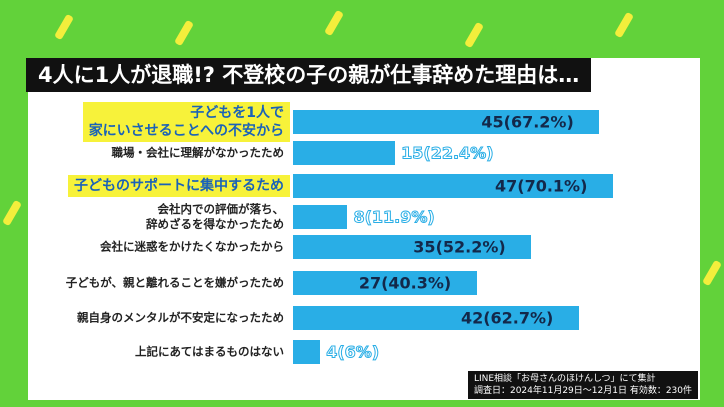  I want to click on category-label: 子どものサポートに集中するため, so click(179, 186).